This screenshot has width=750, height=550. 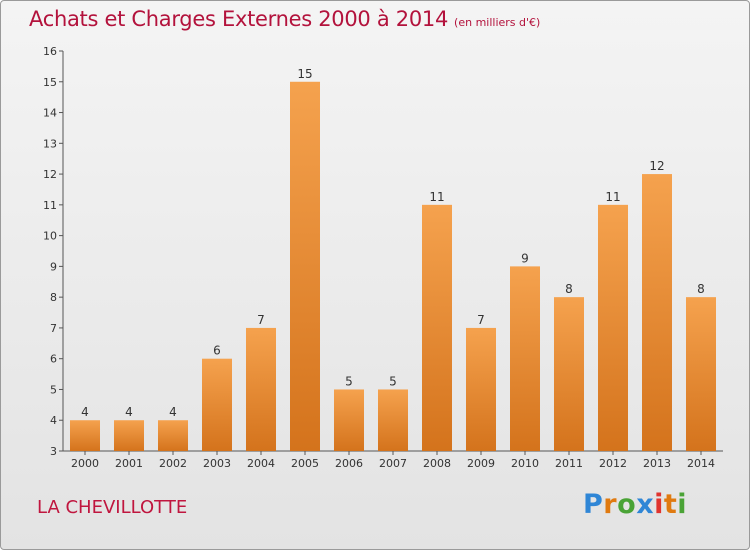 I want to click on x-tick-label-2002: 2002, so click(x=173, y=463).